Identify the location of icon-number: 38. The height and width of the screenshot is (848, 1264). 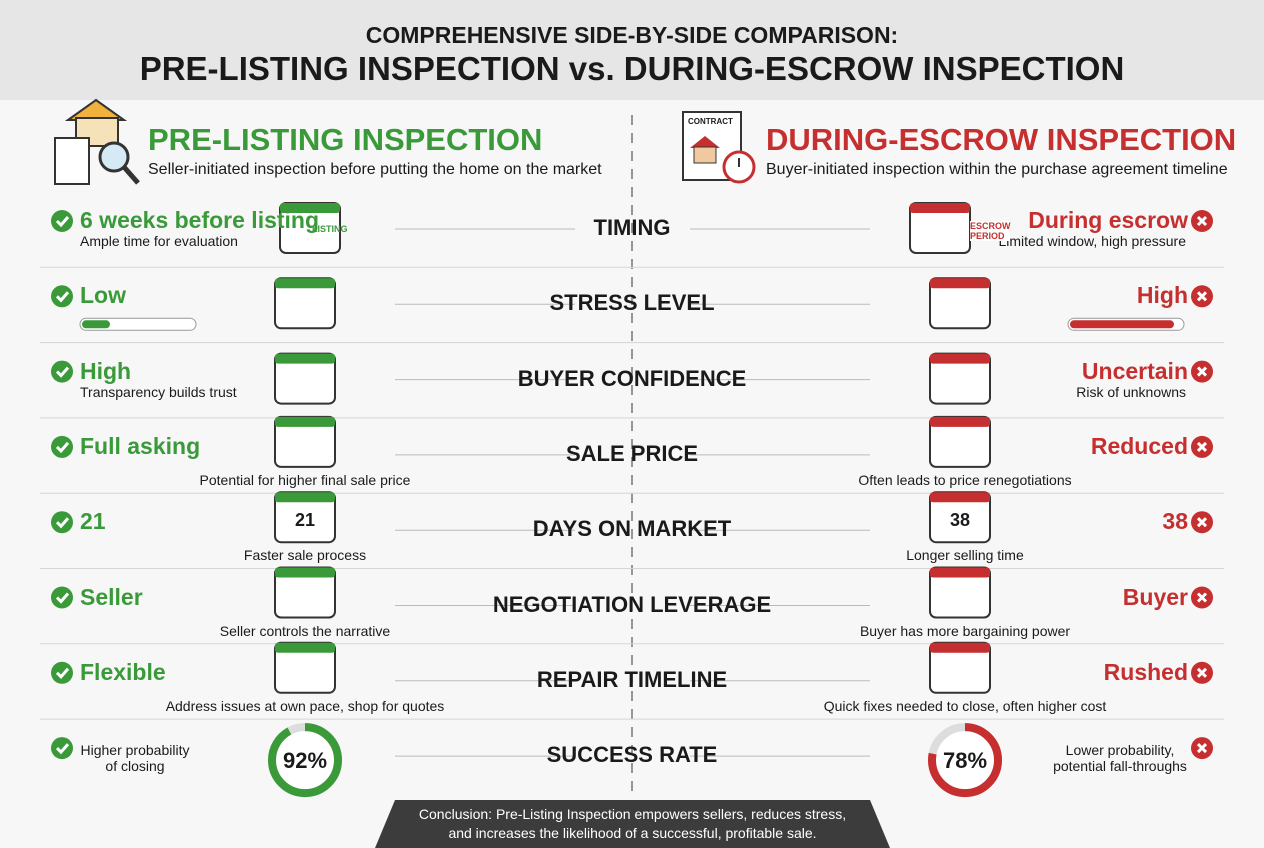
(960, 520).